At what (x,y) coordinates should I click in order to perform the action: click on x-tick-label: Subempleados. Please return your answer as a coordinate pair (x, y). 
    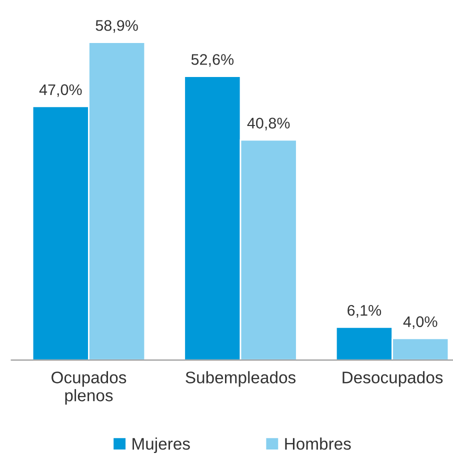
    Looking at the image, I should click on (241, 379).